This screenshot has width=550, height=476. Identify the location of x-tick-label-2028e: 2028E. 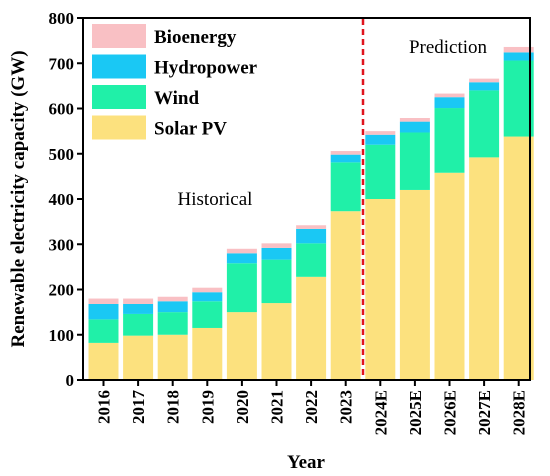
(519, 412).